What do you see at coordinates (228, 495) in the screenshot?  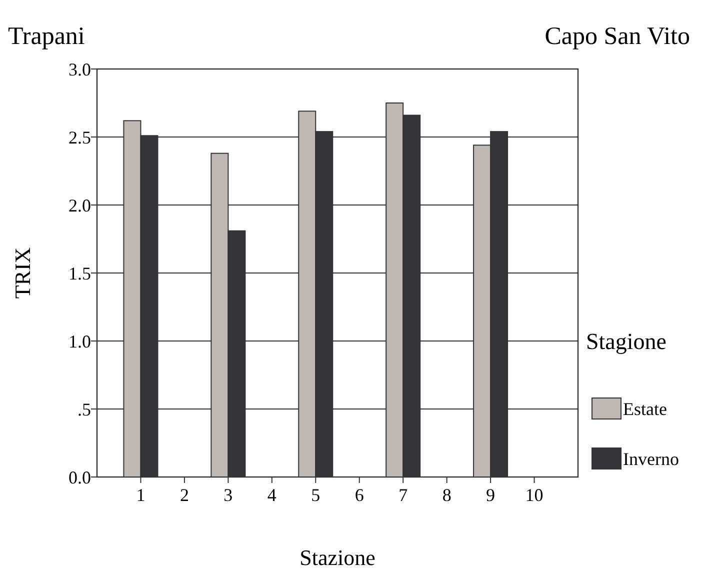 I see `x-tick-label: 3` at bounding box center [228, 495].